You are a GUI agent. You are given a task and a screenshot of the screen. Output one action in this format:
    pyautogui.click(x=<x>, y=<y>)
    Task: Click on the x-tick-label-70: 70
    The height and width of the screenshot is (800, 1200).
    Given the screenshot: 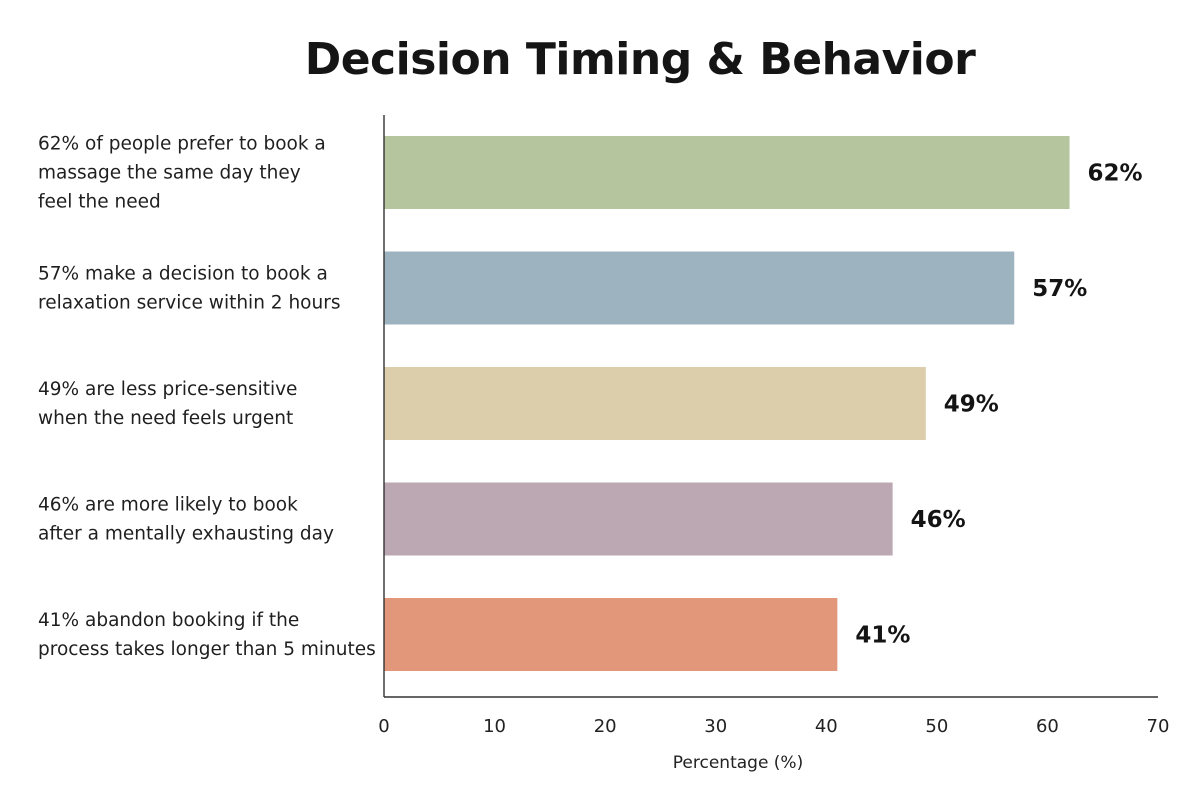 What is the action you would take?
    pyautogui.click(x=1158, y=726)
    